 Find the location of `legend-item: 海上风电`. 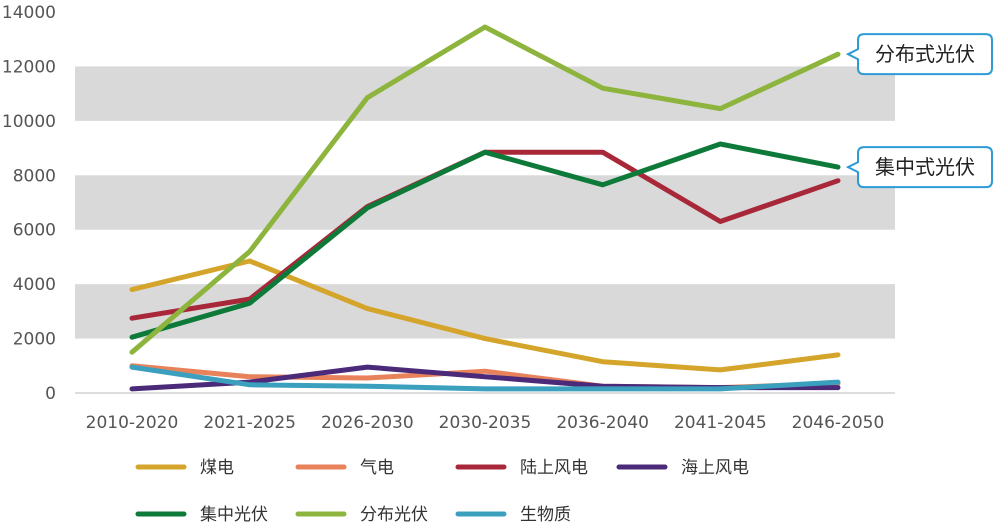

legend-item: 海上风电 is located at coordinates (682, 468).